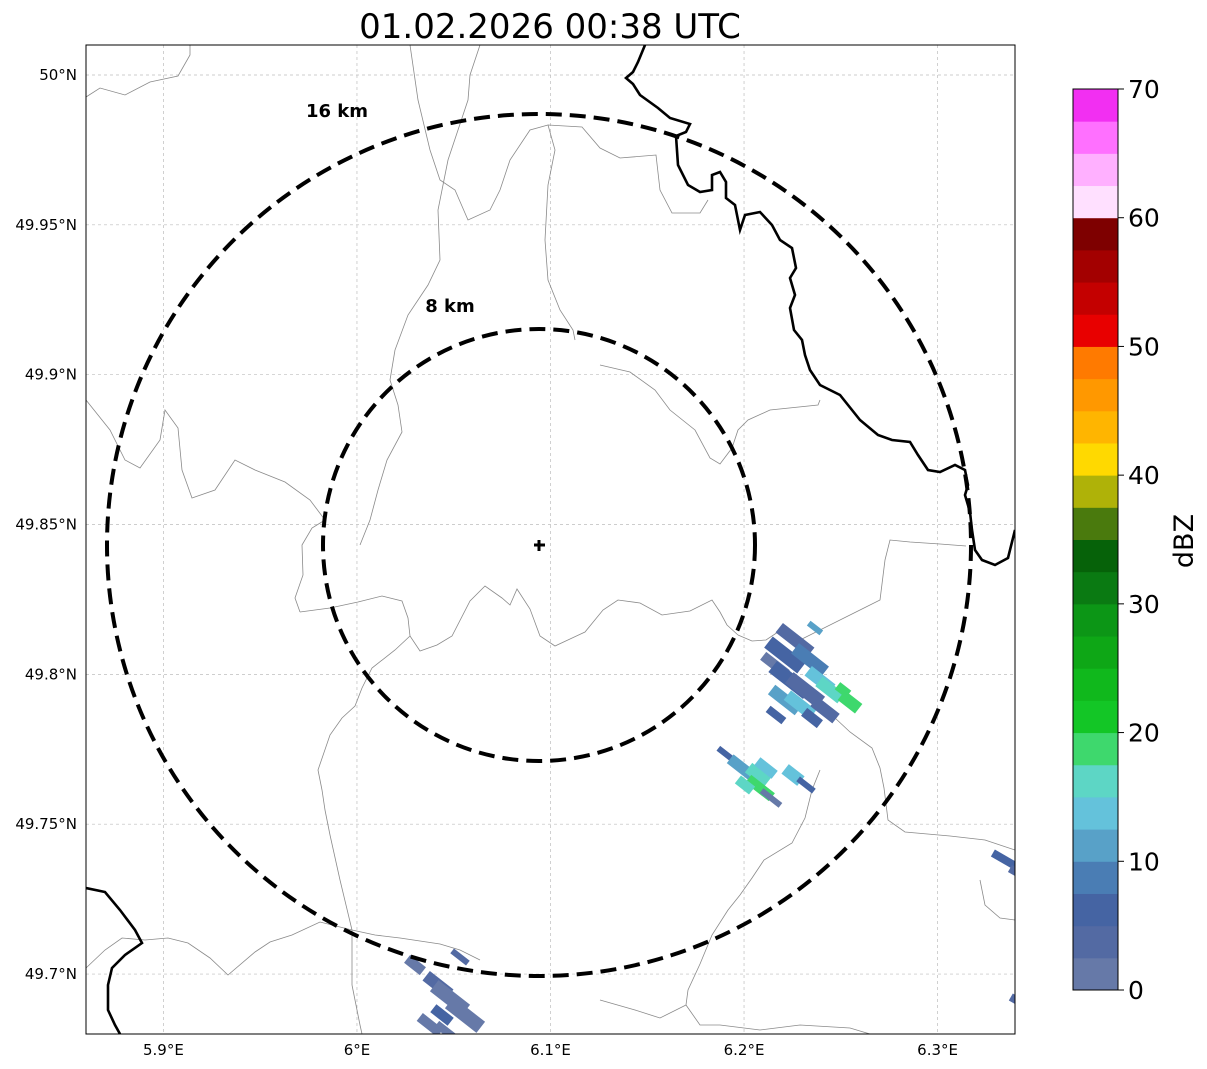 The image size is (1207, 1069). What do you see at coordinates (51, 375) in the screenshot?
I see `lat-tick-label: 49.9°N` at bounding box center [51, 375].